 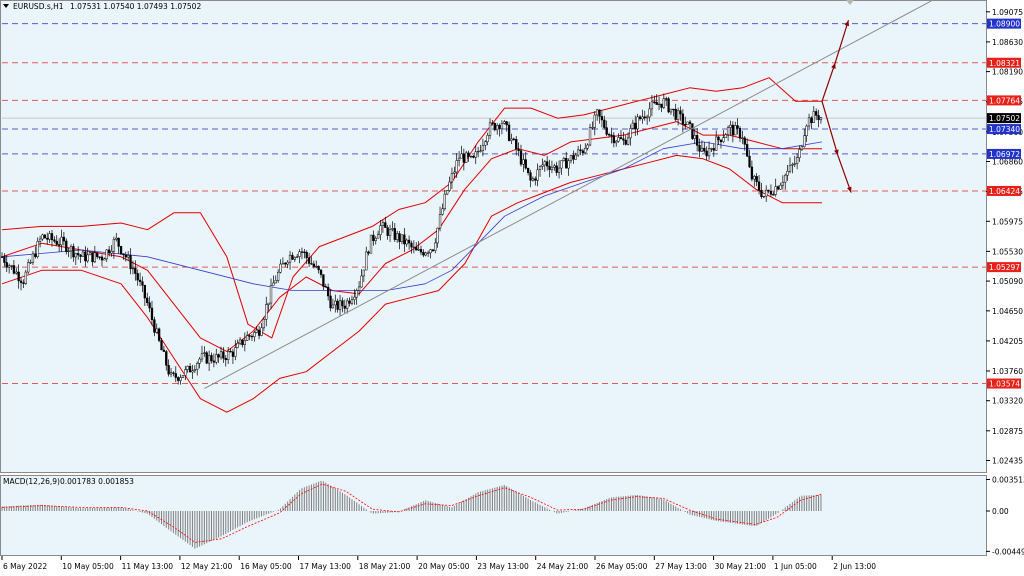 What do you see at coordinates (1004, 267) in the screenshot?
I see `level-price-label: 1.05297` at bounding box center [1004, 267].